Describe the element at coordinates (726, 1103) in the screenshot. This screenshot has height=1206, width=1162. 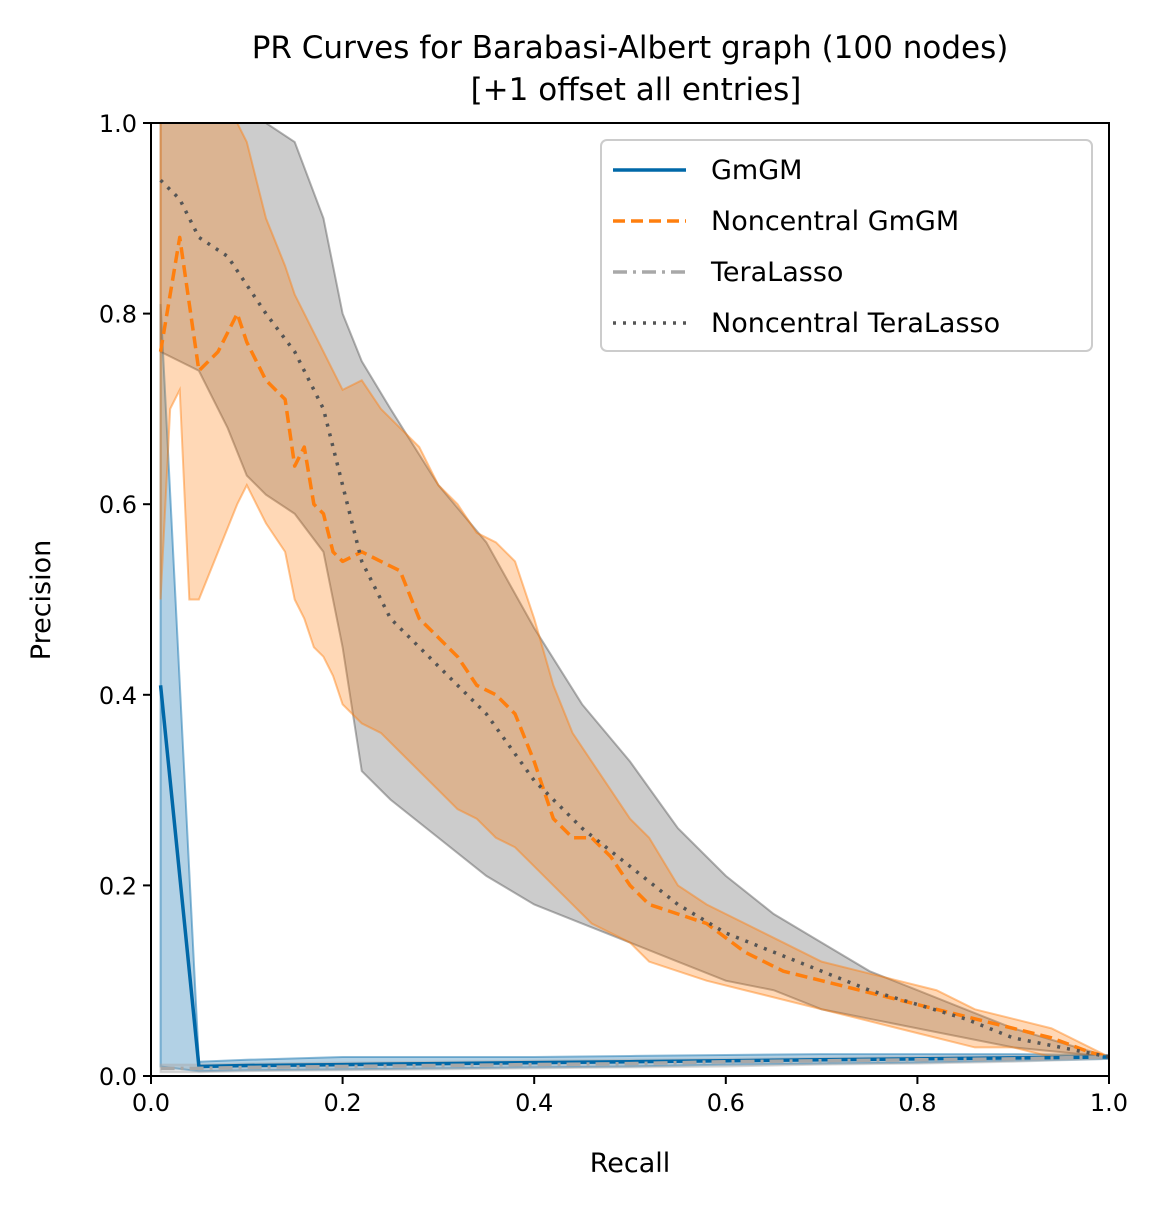
I see `x-tick-label: 0.6` at that location.